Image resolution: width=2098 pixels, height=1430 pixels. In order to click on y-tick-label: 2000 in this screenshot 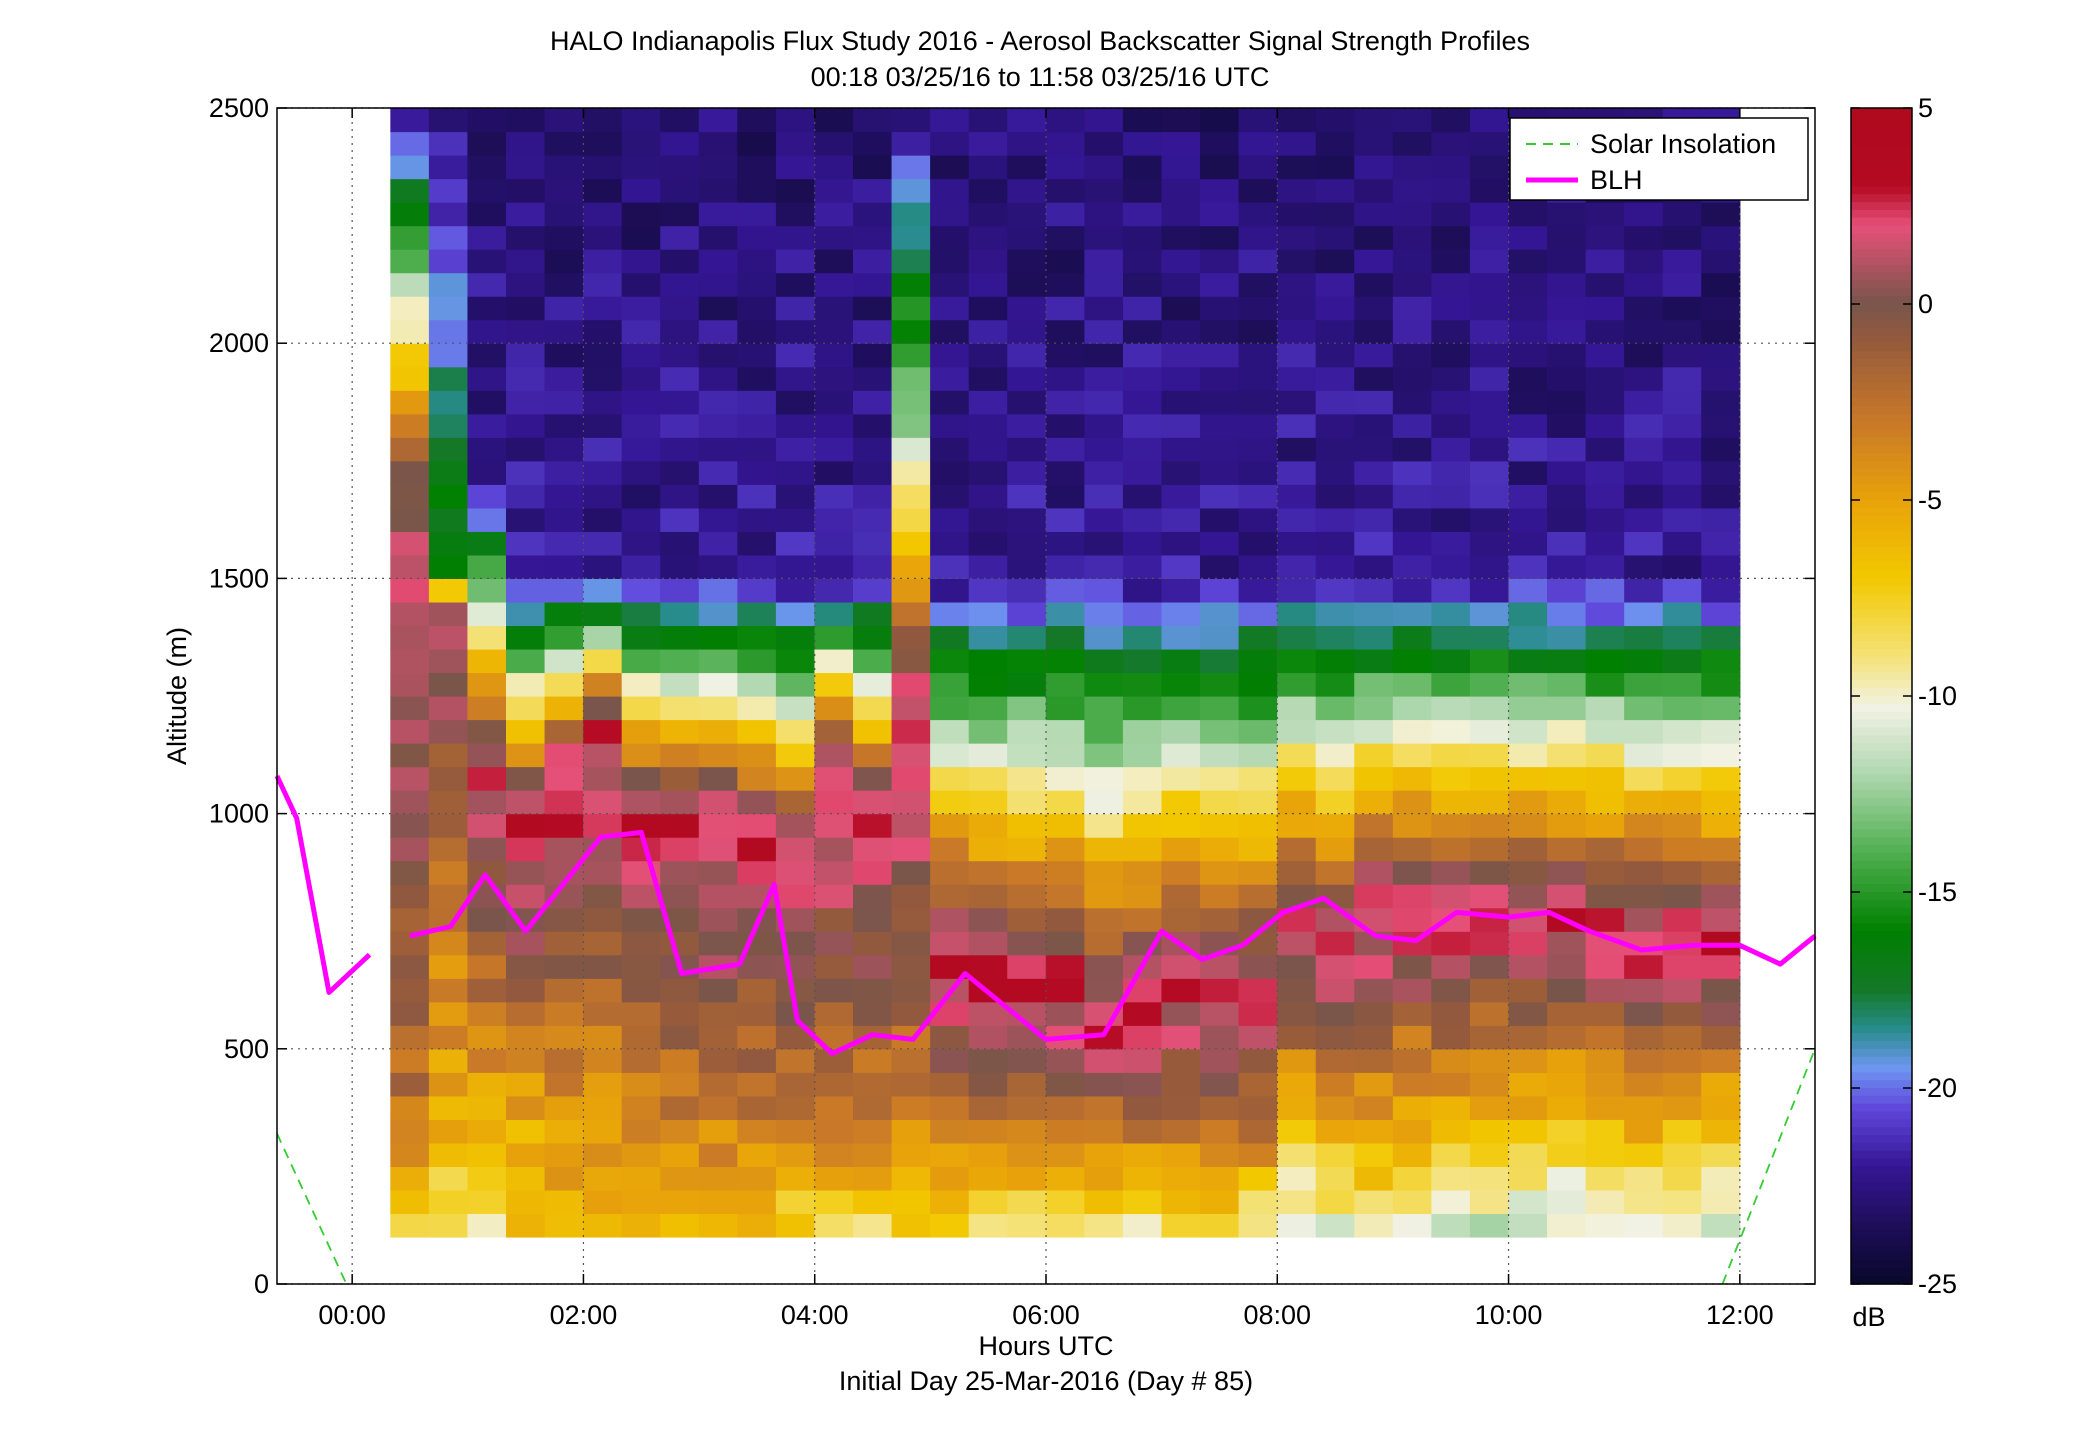, I will do `click(239, 343)`.